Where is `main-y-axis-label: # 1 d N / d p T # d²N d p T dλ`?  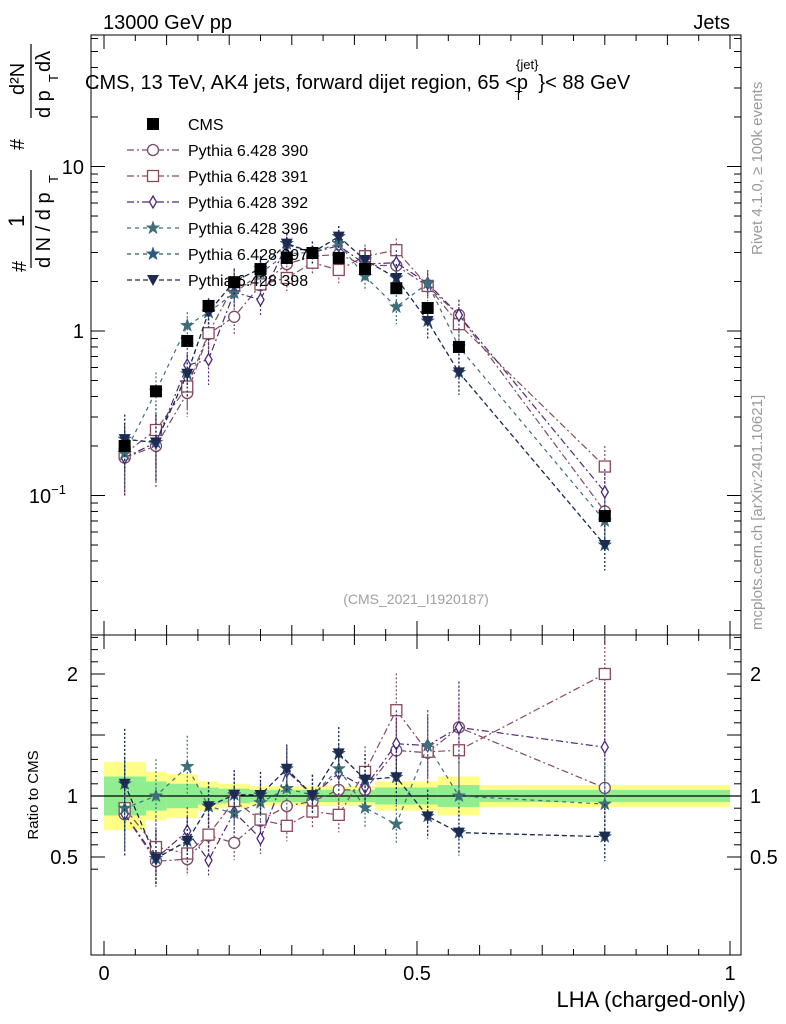
main-y-axis-label: # 1 d N / d p T # d²N d p T dλ is located at coordinates (32, 158).